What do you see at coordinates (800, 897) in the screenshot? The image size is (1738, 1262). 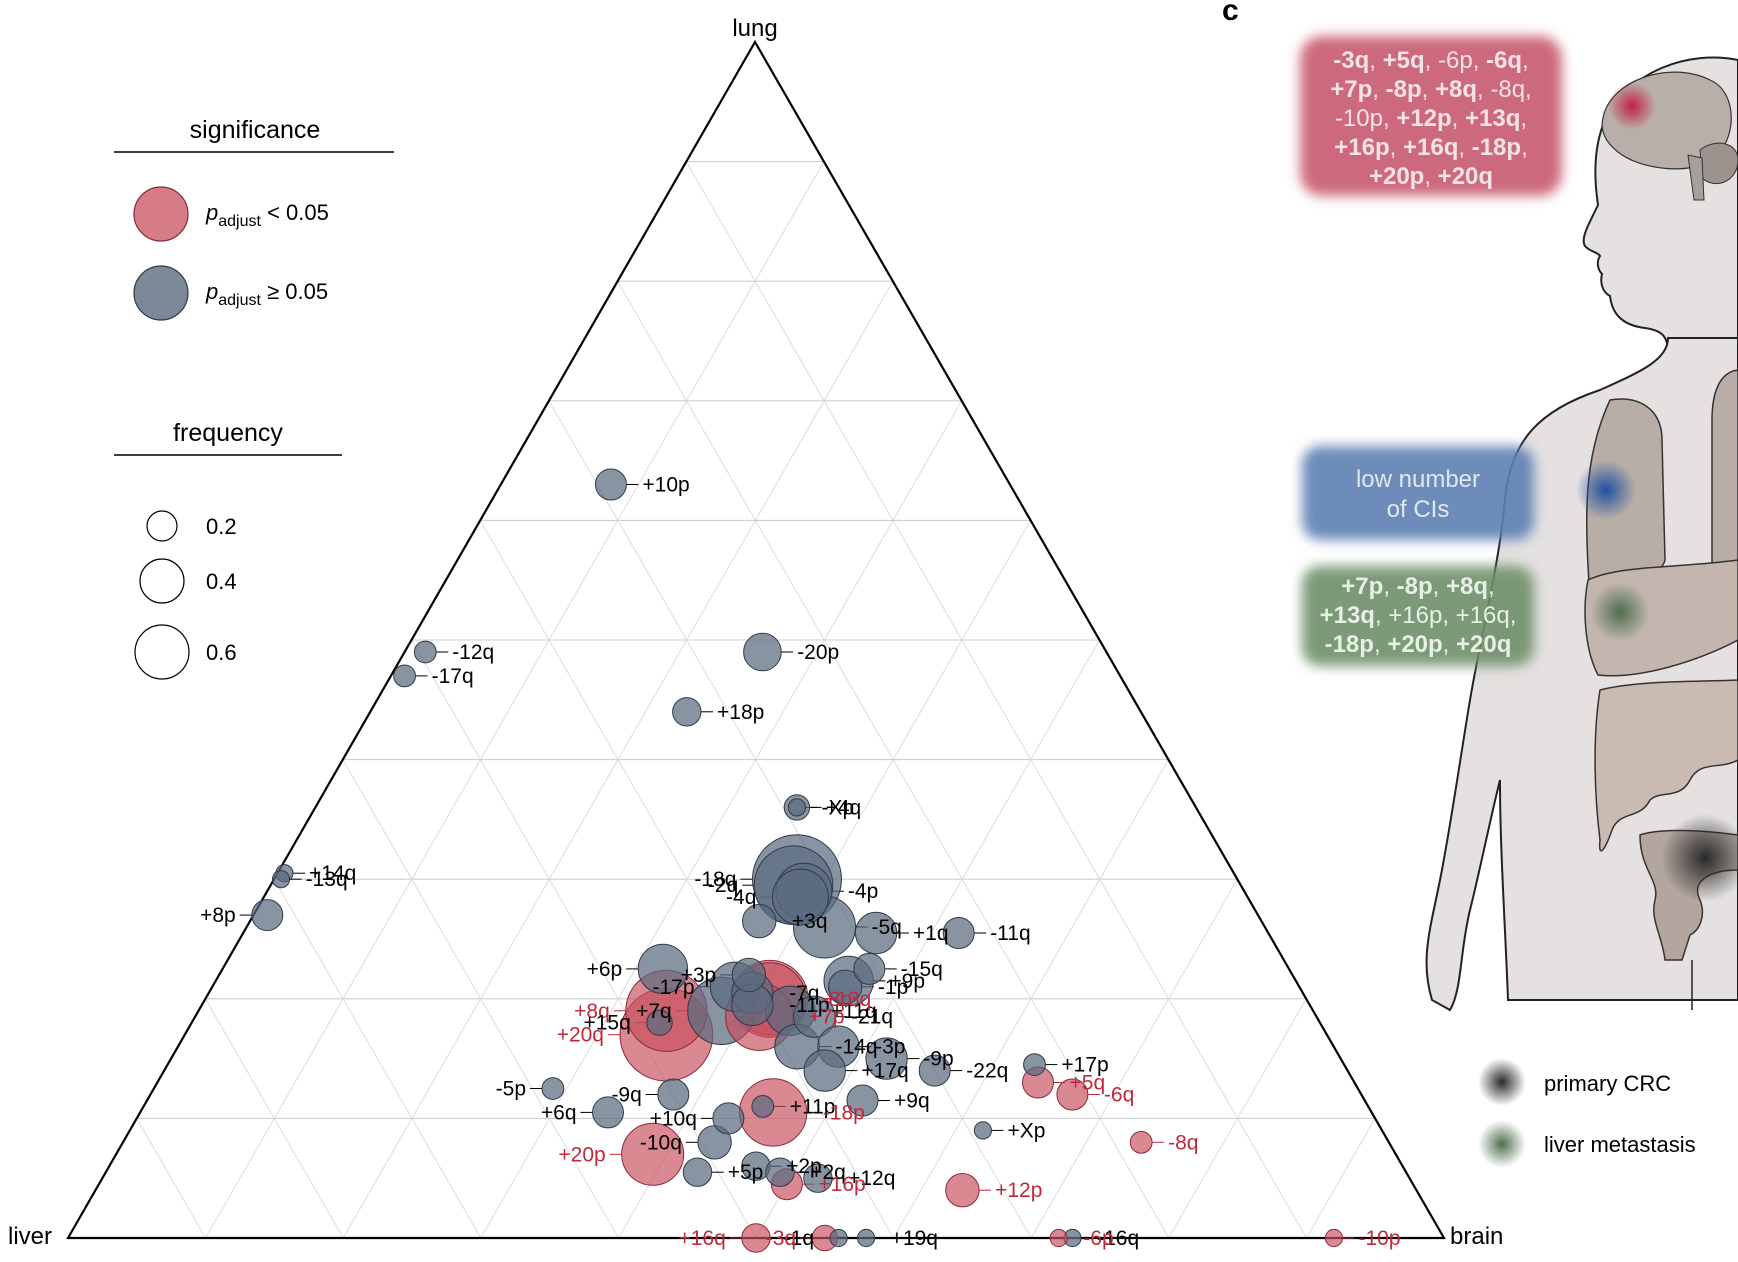 I see `point--4q` at bounding box center [800, 897].